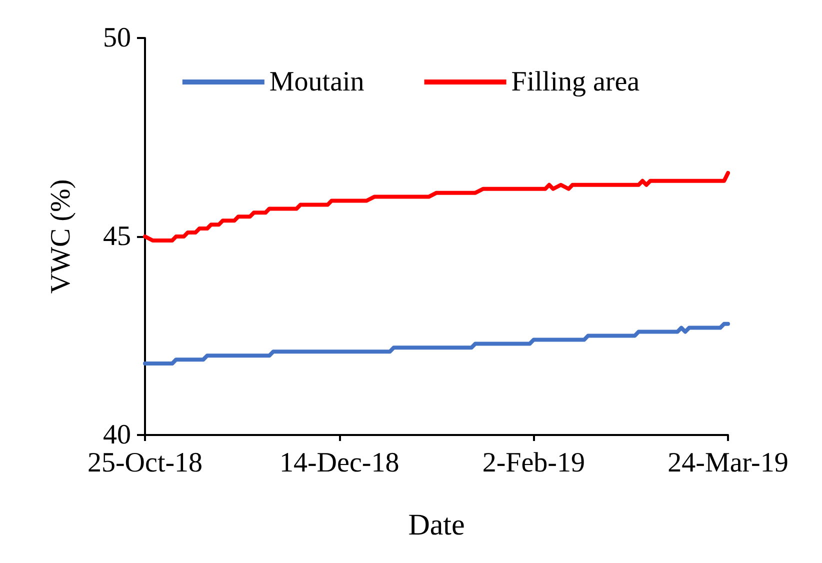 The image size is (822, 563). What do you see at coordinates (117, 236) in the screenshot?
I see `y-tick-label: 45` at bounding box center [117, 236].